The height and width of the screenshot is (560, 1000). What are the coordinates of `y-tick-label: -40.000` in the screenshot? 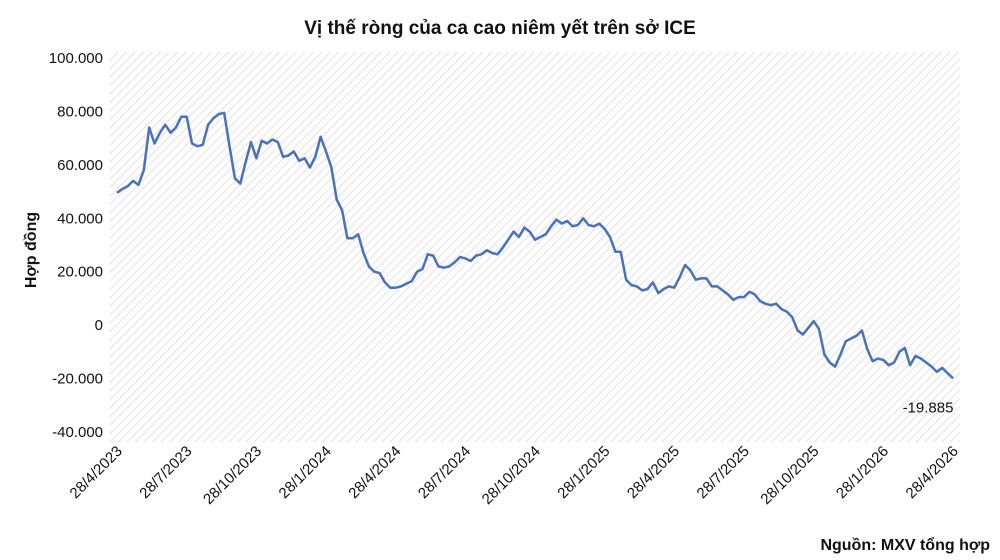 It's located at (77, 432).